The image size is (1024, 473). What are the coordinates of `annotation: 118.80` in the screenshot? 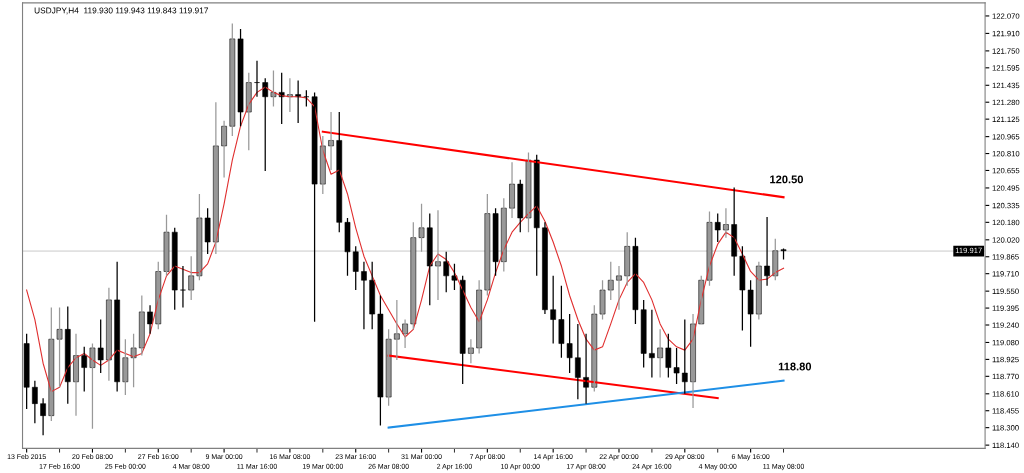 It's located at (795, 366).